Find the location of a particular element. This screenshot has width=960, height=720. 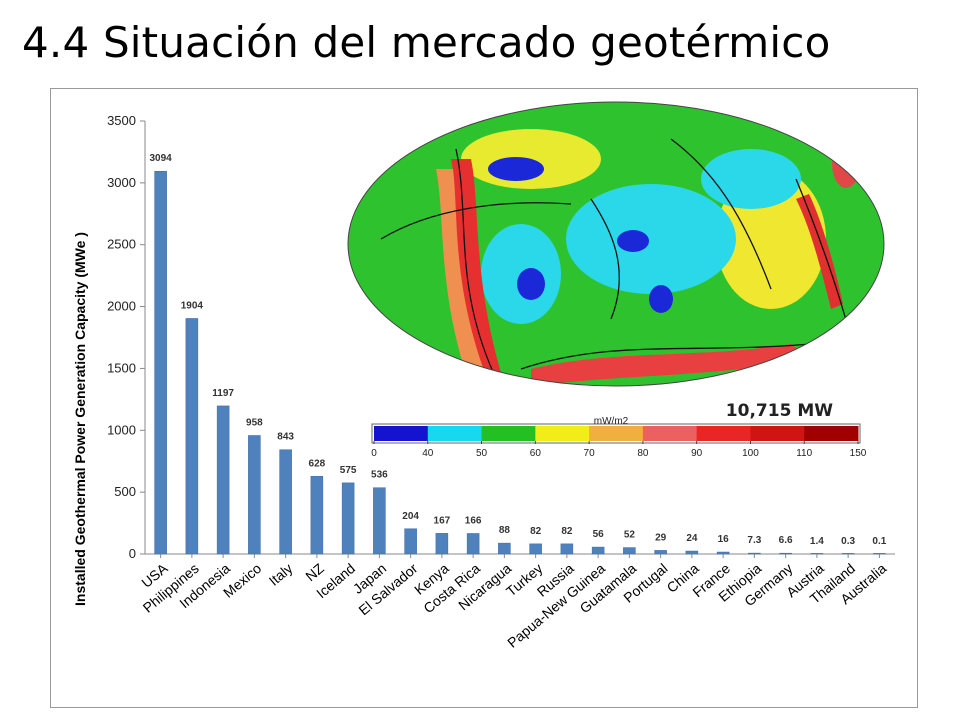

y-tick-label: 1000 is located at coordinates (121, 429).